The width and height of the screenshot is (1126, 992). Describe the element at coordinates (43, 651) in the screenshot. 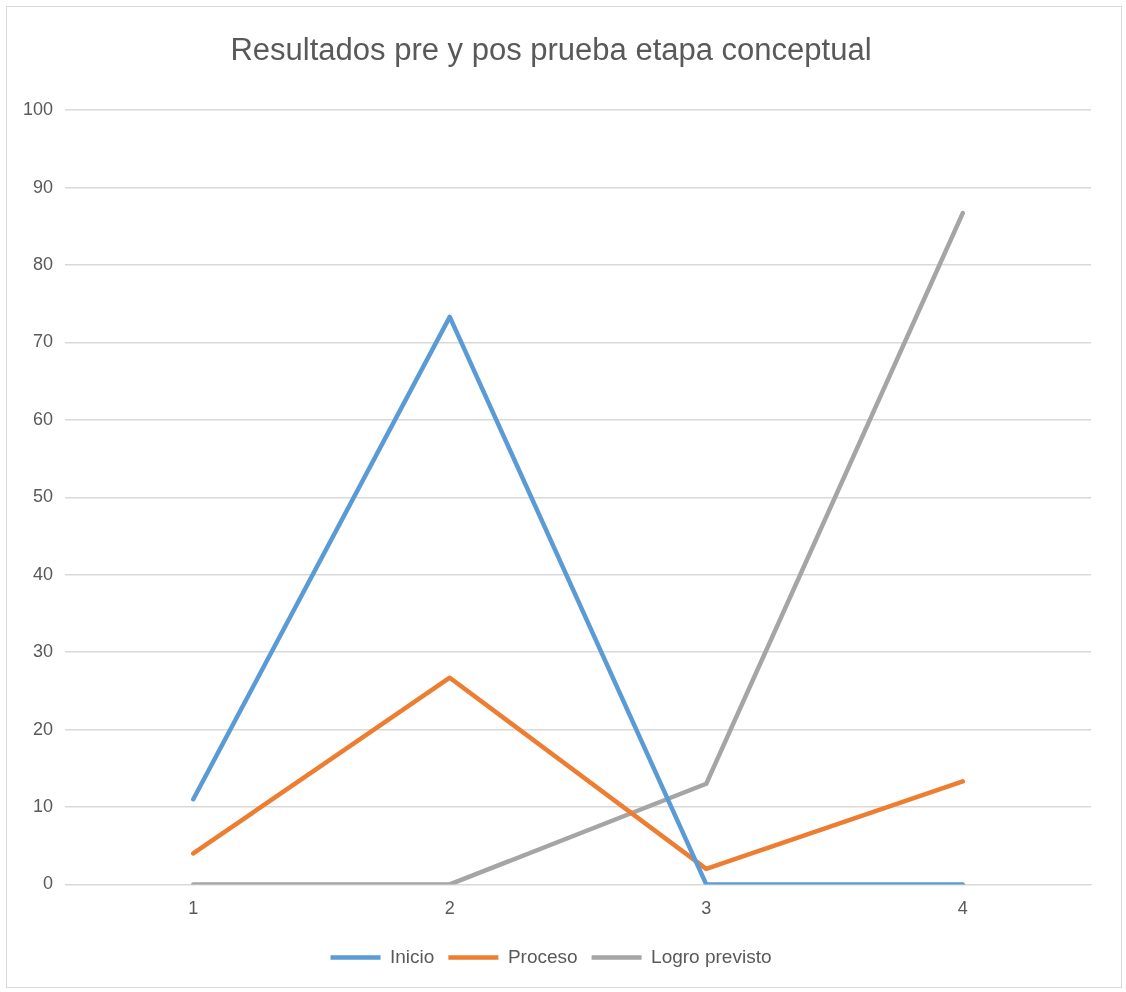

I see `y-tick-label: 30` at that location.